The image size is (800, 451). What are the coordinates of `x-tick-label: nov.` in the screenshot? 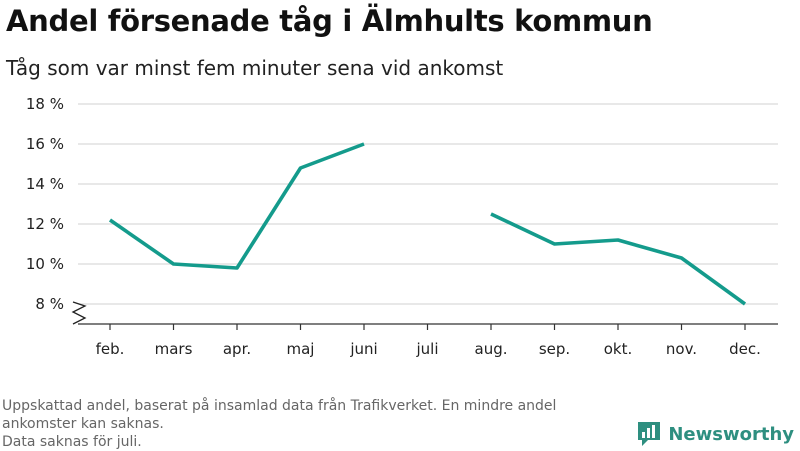 It's located at (681, 349).